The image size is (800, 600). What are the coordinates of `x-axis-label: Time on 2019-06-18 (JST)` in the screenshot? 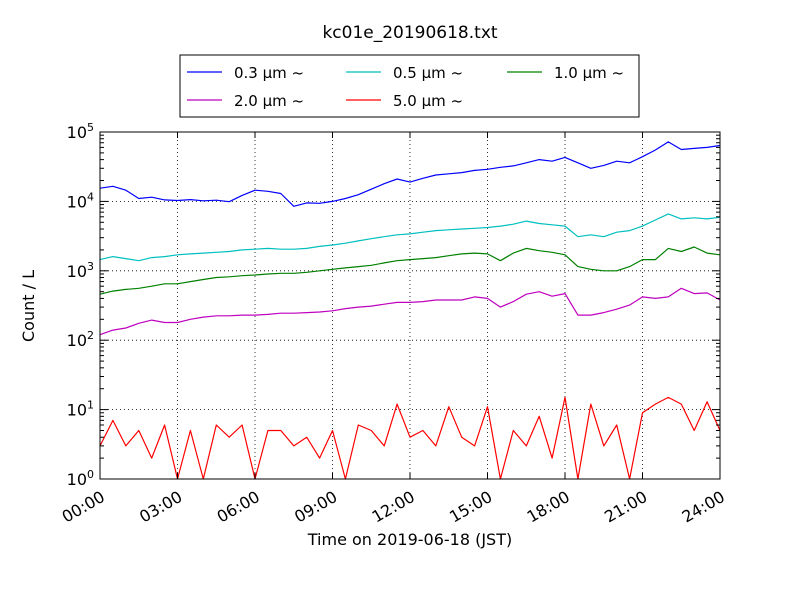 It's located at (409, 539).